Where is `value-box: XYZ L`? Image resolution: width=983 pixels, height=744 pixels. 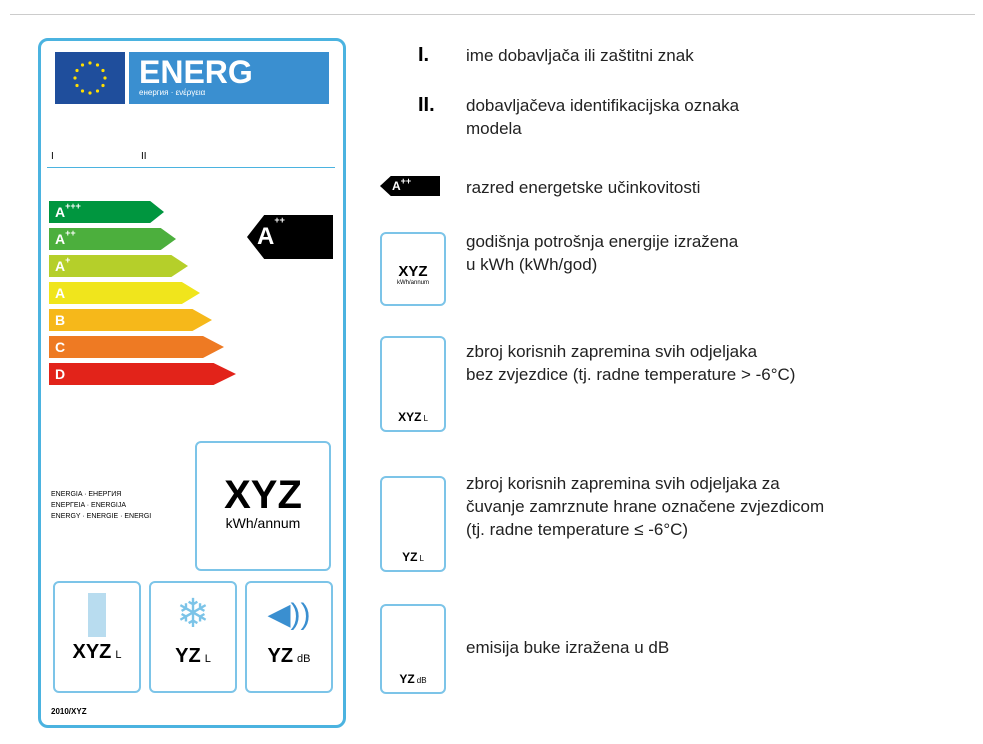 value-box: XYZ L is located at coordinates (97, 637).